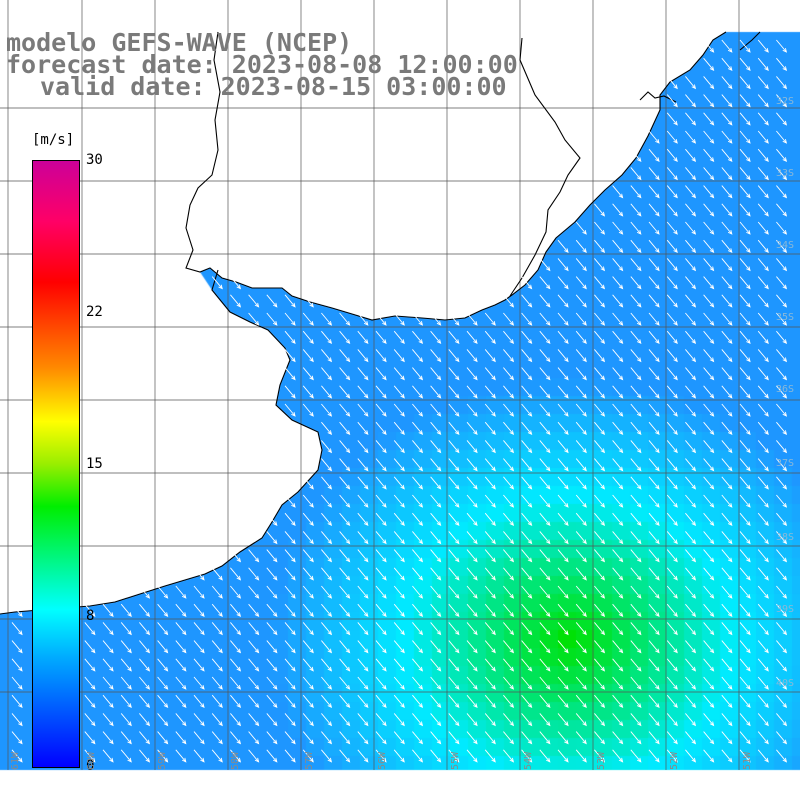 Image resolution: width=800 pixels, height=800 pixels. I want to click on lat-label-37s: 37S, so click(784, 463).